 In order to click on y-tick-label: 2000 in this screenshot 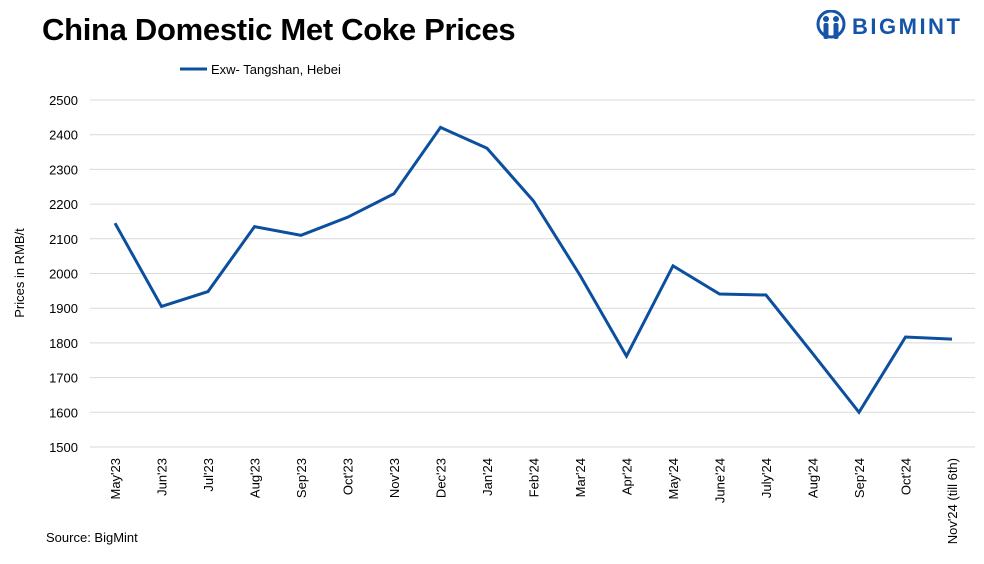, I will do `click(63, 274)`.